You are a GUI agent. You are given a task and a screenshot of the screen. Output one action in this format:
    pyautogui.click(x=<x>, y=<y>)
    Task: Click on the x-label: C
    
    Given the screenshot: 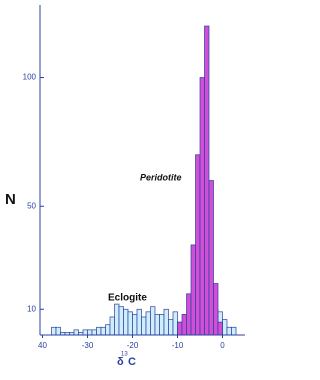 What is the action you would take?
    pyautogui.click(x=132, y=362)
    